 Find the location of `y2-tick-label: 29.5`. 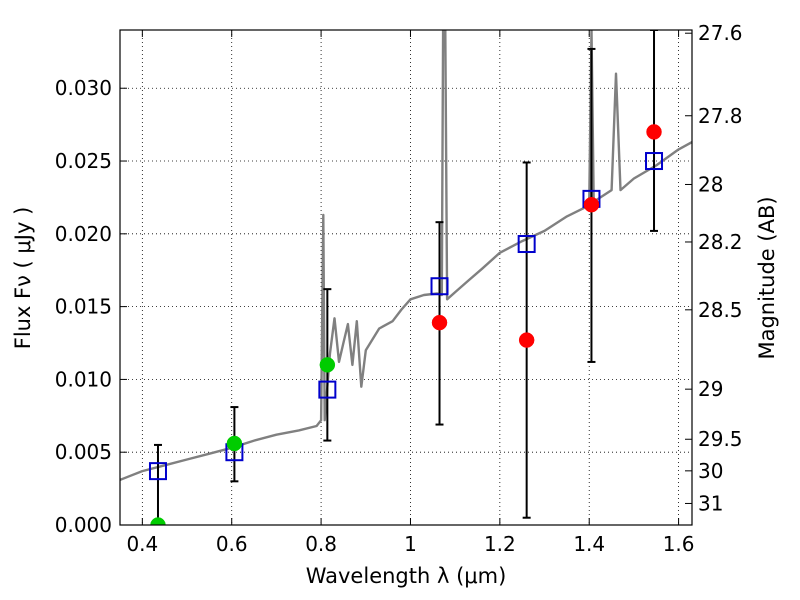

y2-tick-label: 29.5 is located at coordinates (720, 439).